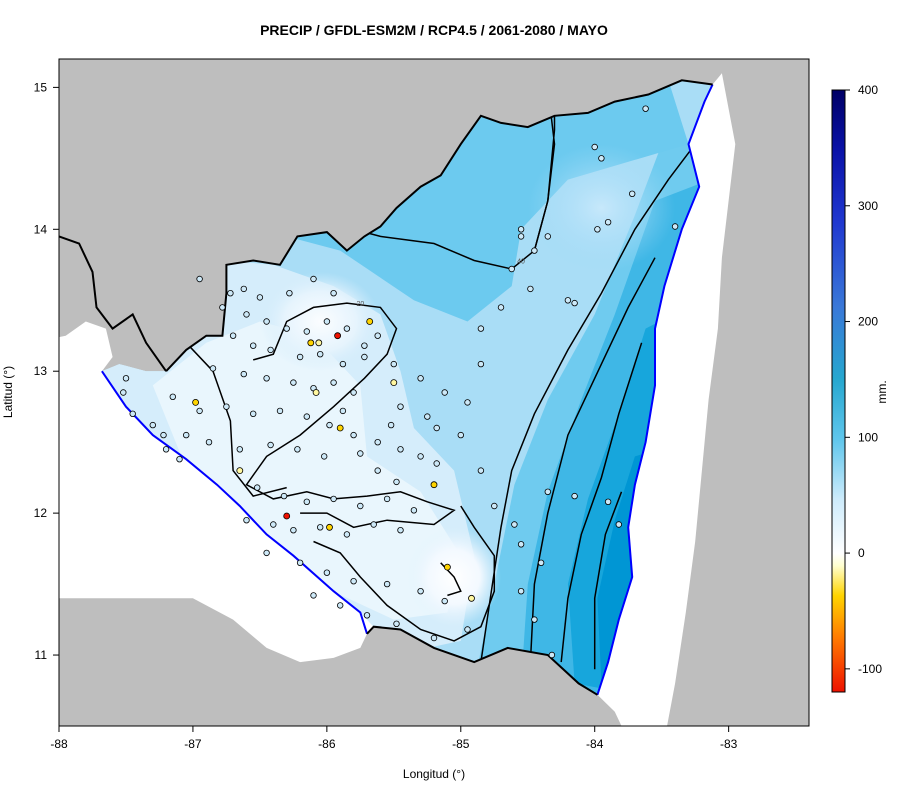 The image size is (900, 800). Describe the element at coordinates (882, 391) in the screenshot. I see `colorbar-unit: mm.` at that location.